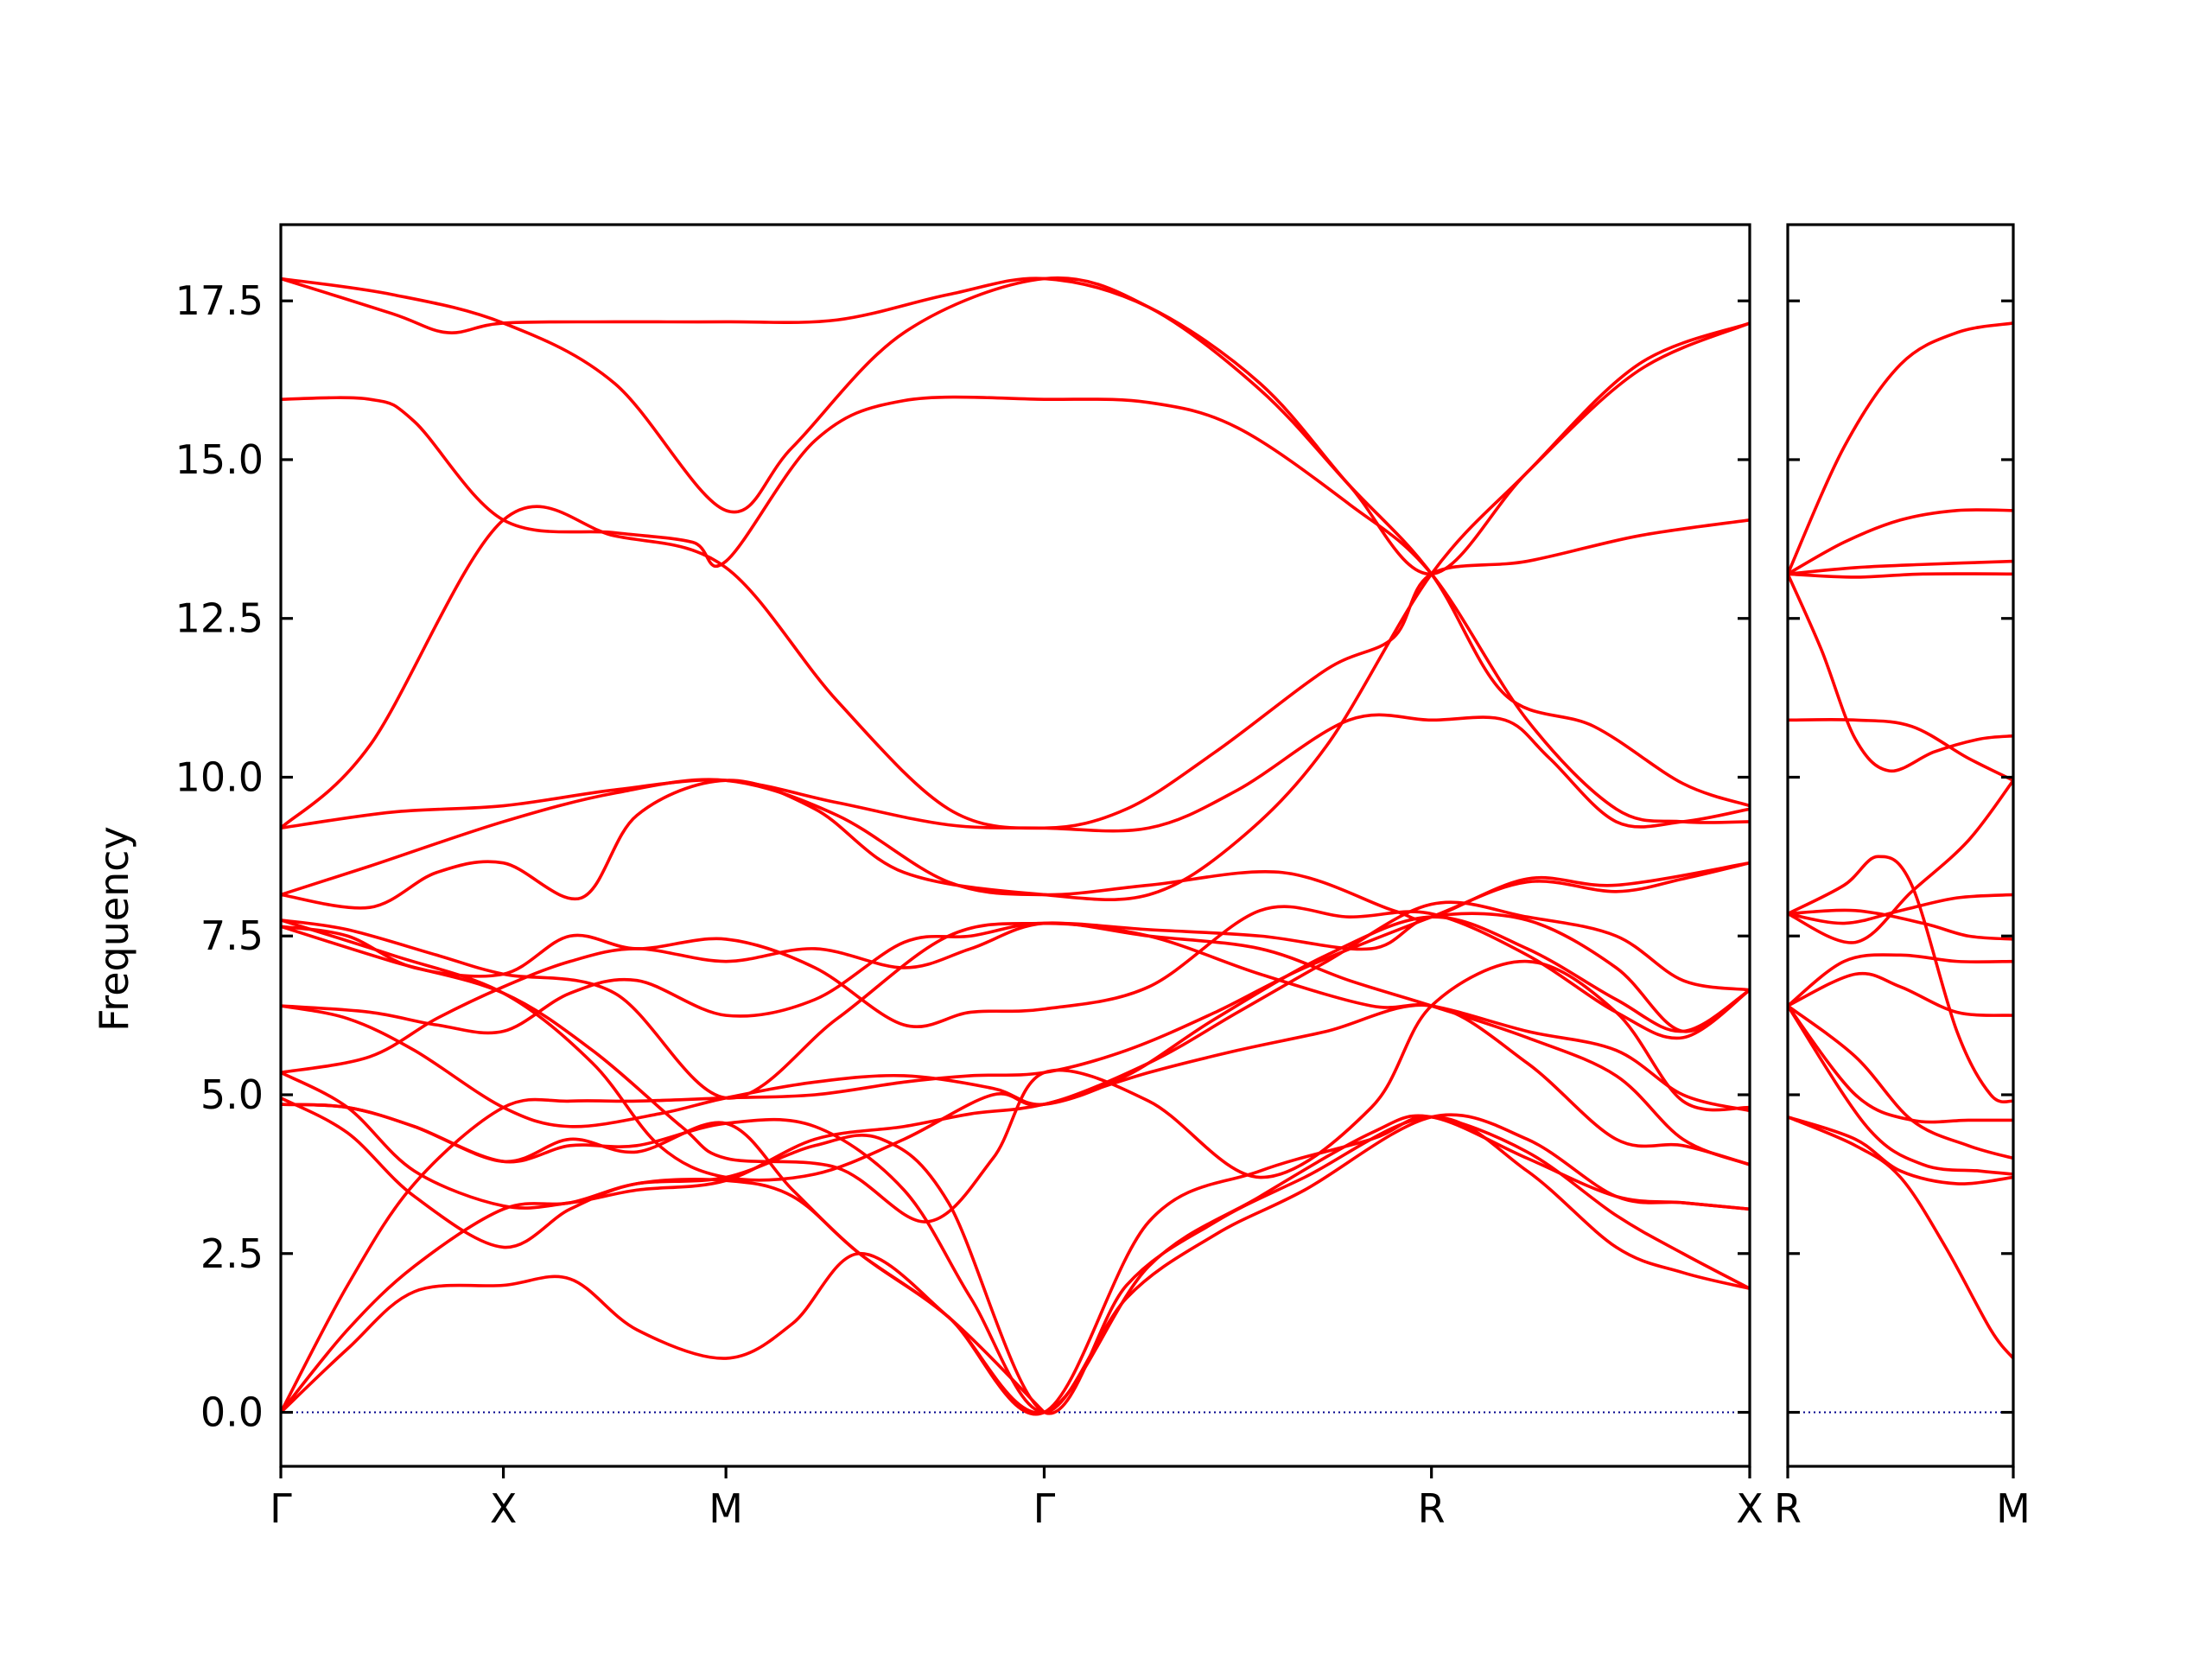 This screenshot has height=1659, width=2212. I want to click on y-tick-label: 2.5, so click(232, 1253).